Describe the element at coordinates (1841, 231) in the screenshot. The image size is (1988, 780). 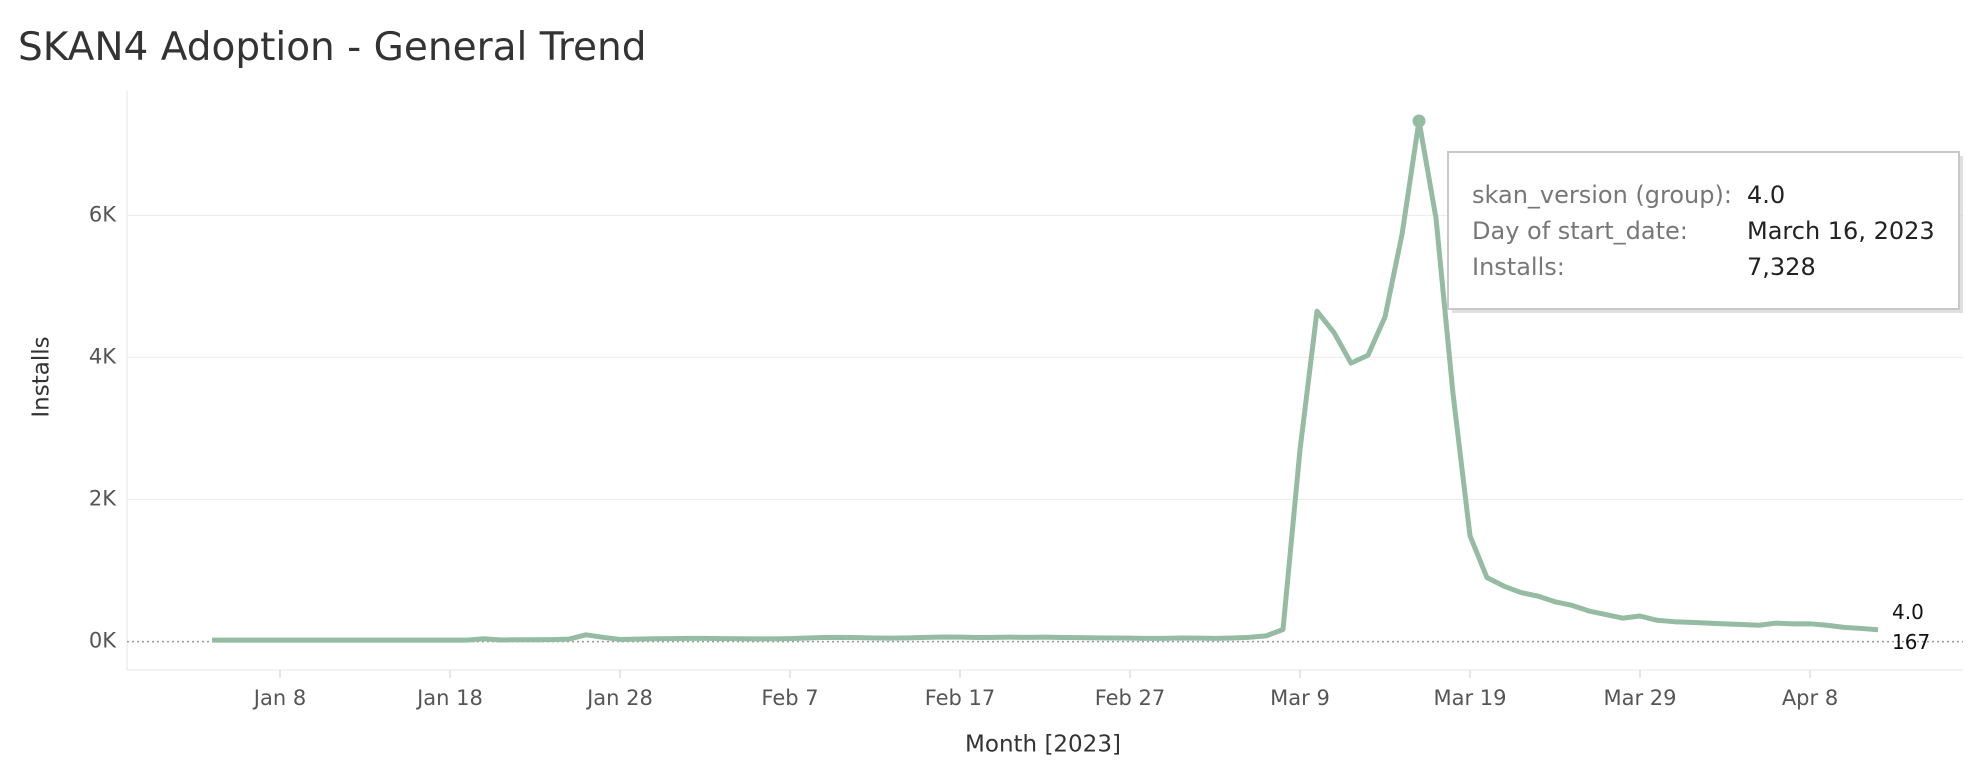
I see `tooltip-value: March 16, 2023` at that location.